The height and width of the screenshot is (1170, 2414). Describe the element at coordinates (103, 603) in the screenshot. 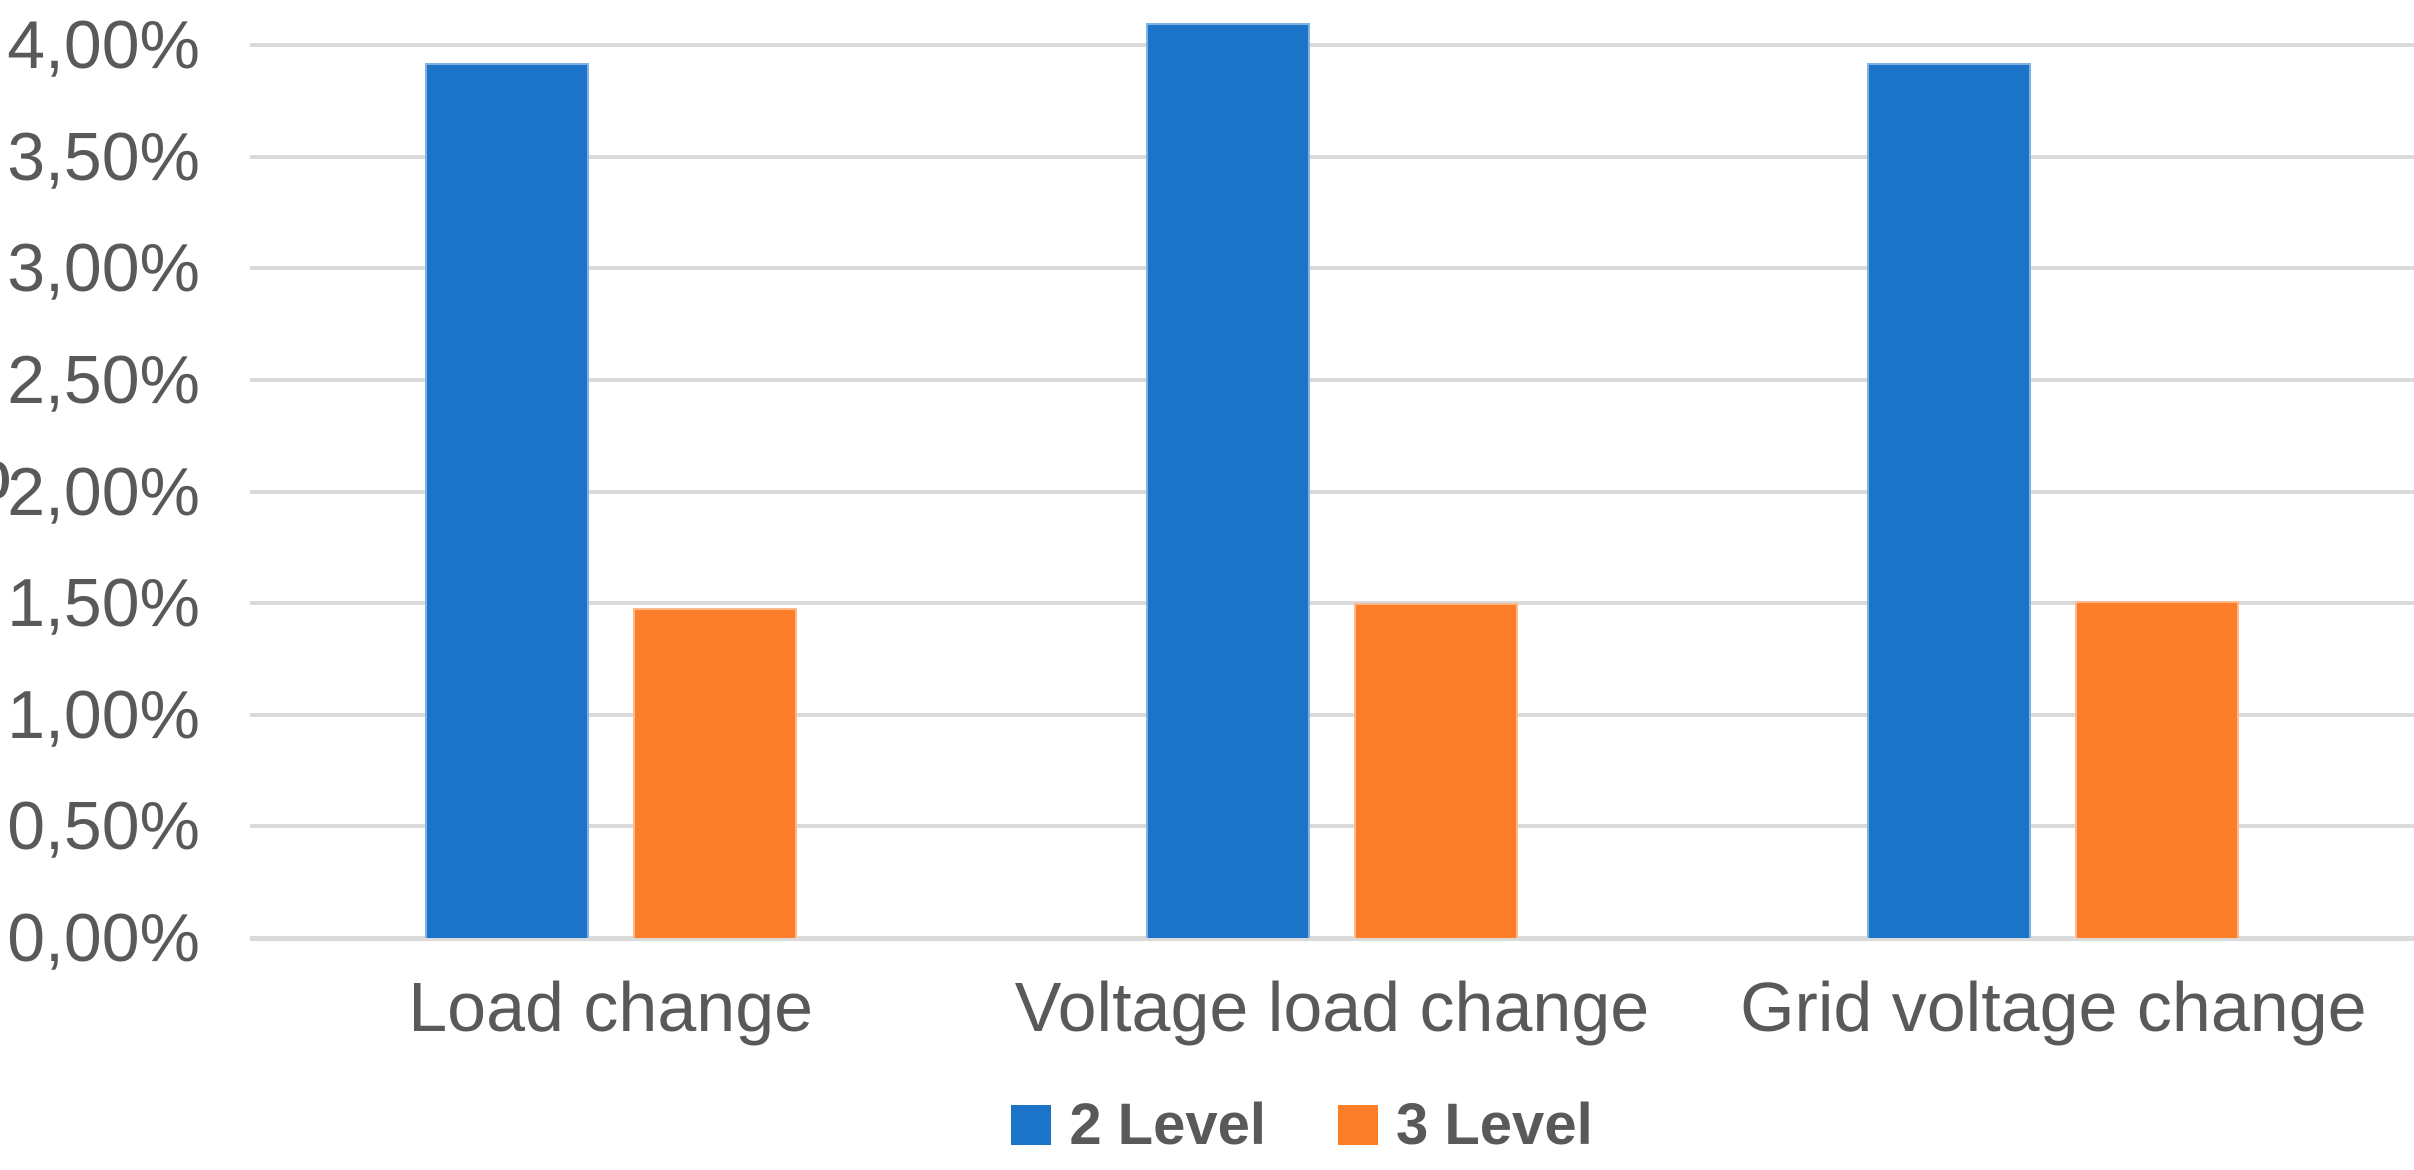

I see `y-axis-tick-label: 1,50%` at that location.